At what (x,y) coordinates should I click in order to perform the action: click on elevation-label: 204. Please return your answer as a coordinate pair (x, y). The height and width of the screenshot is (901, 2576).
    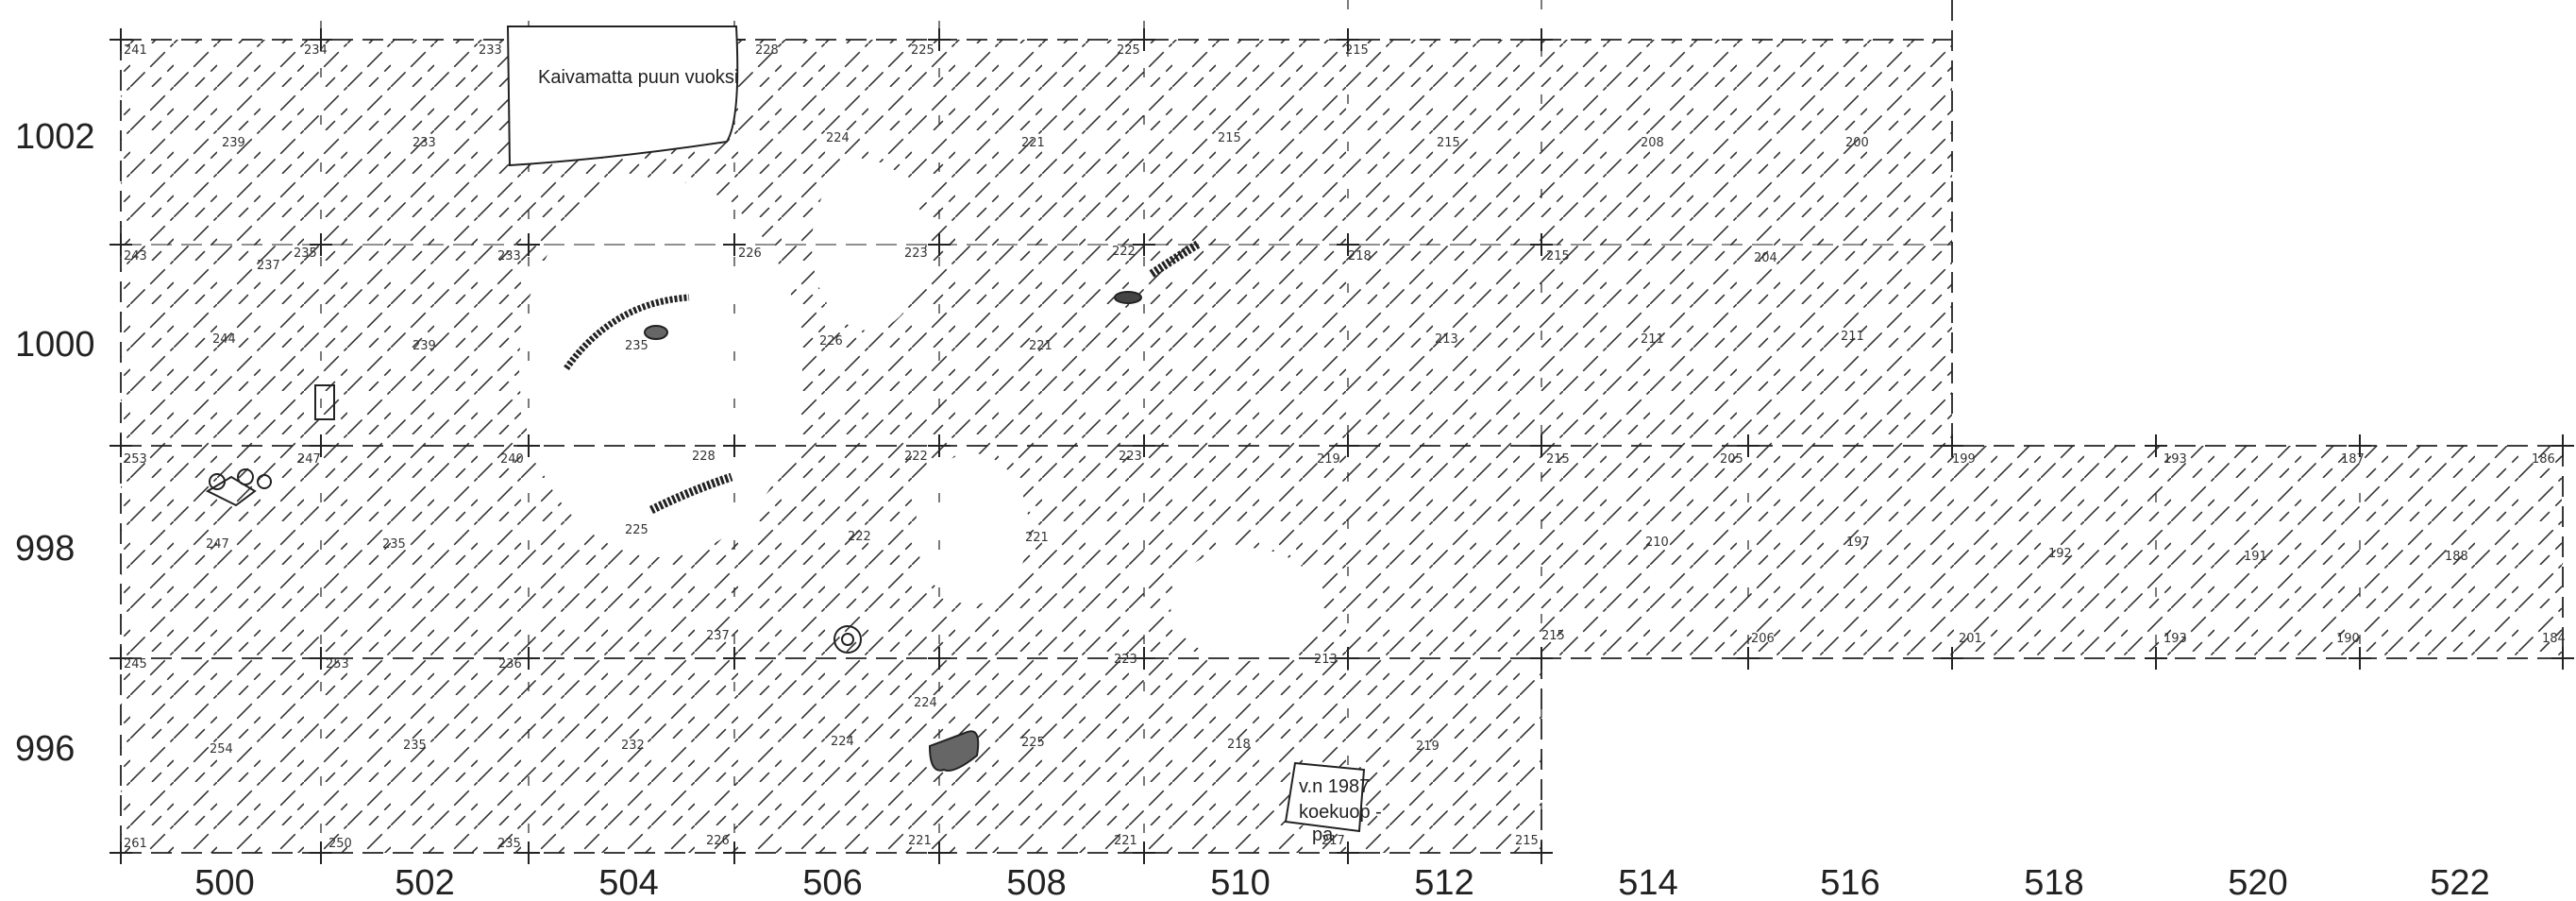
    Looking at the image, I should click on (1765, 258).